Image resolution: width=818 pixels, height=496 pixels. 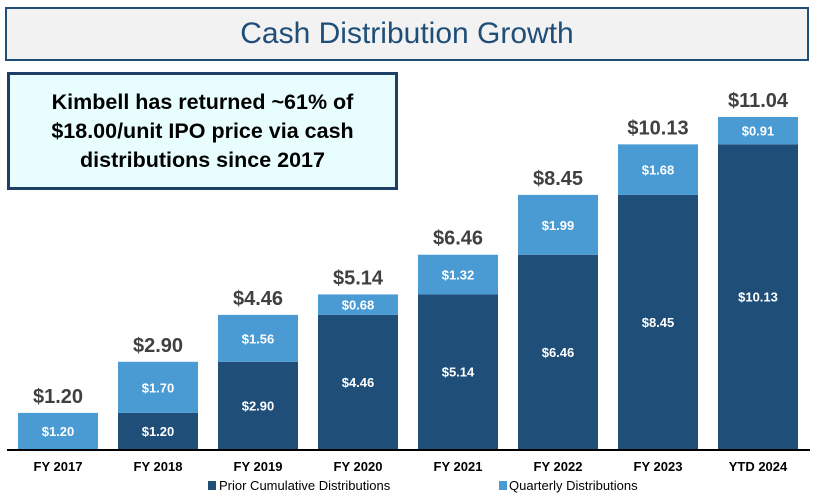 I want to click on bar-value-label: $1.70, so click(x=158, y=387).